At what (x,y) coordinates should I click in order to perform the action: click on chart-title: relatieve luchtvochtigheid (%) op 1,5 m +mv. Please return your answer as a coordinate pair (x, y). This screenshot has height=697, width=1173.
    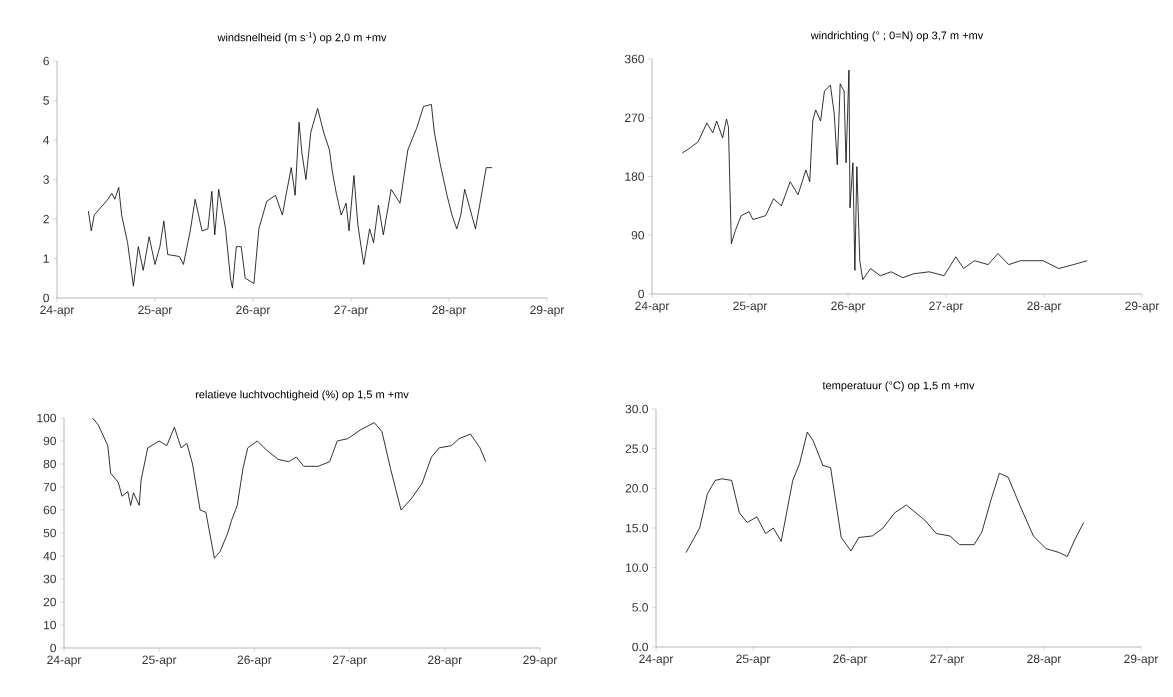
    Looking at the image, I should click on (302, 395).